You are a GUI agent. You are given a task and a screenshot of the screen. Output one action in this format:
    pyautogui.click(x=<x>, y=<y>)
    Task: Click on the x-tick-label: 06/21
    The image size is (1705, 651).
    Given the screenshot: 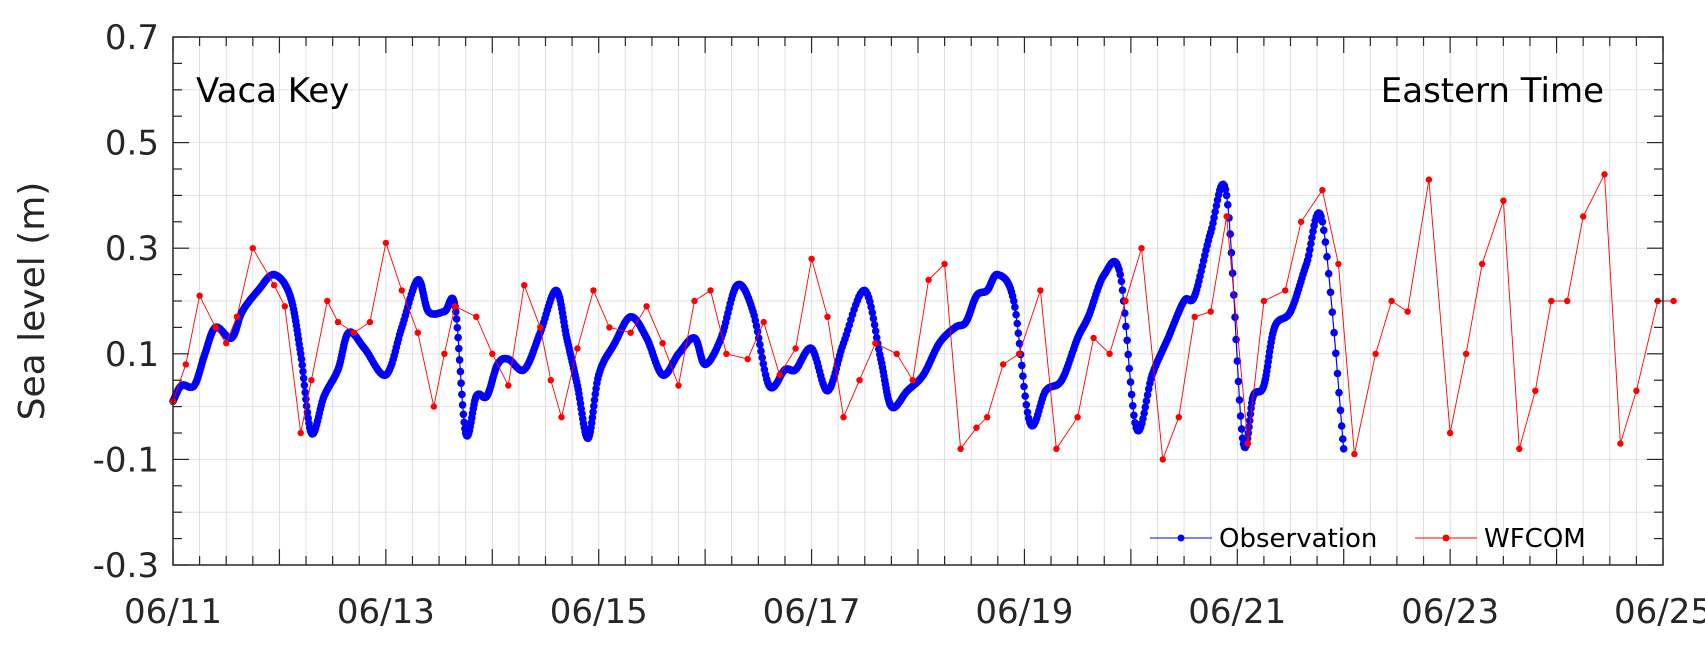 What is the action you would take?
    pyautogui.click(x=1237, y=612)
    